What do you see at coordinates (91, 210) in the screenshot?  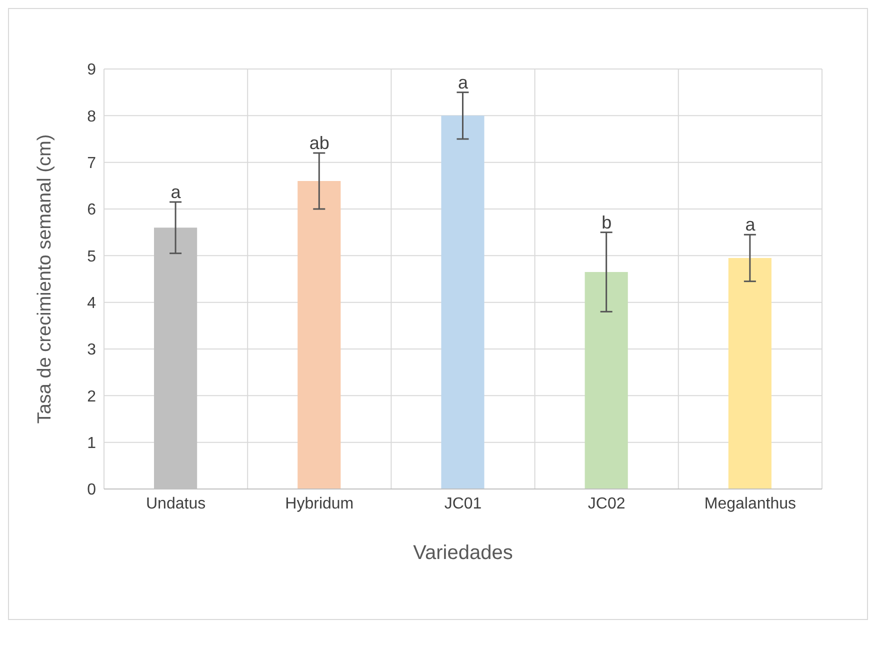 I see `y-tick-label: 6` at bounding box center [91, 210].